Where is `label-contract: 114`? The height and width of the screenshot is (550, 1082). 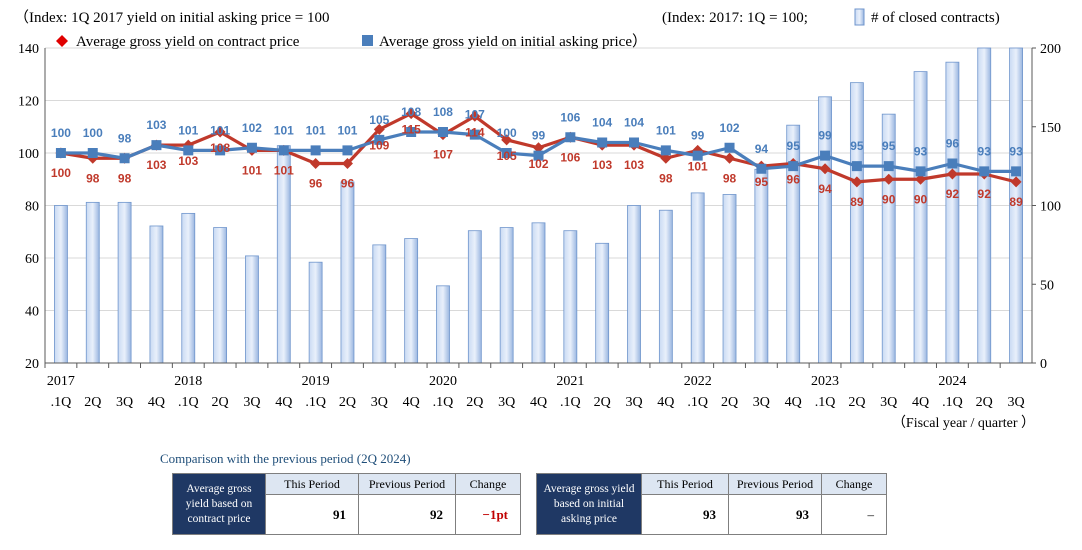 label-contract: 114 is located at coordinates (475, 132).